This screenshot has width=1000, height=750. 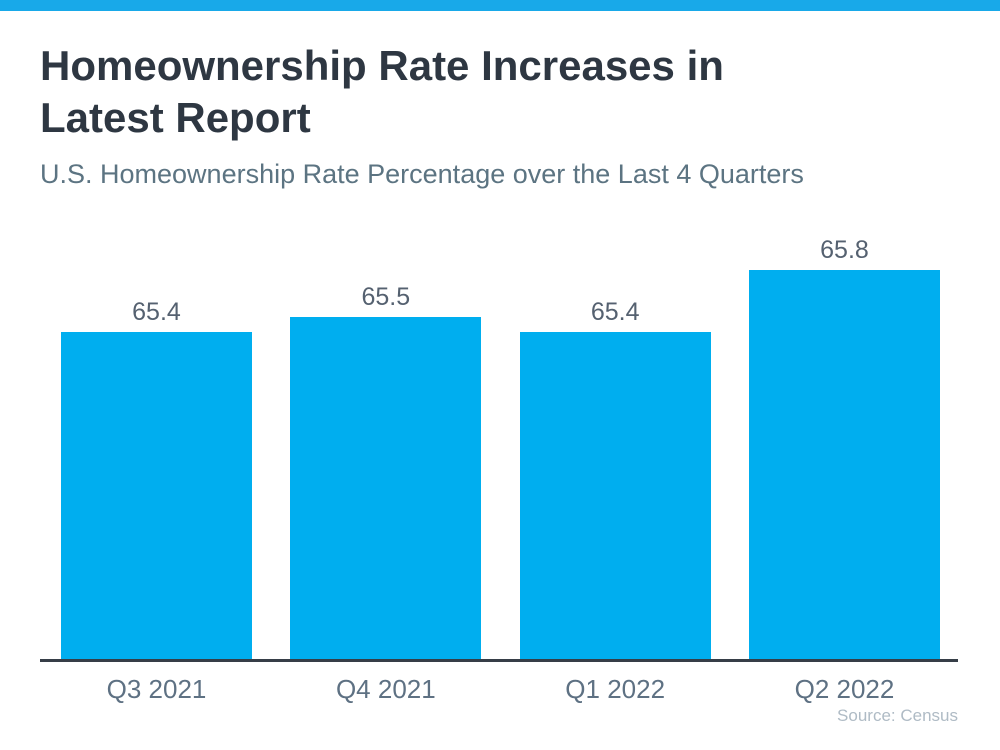 What do you see at coordinates (615, 689) in the screenshot?
I see `x-axis-tick-label: Q1 2022` at bounding box center [615, 689].